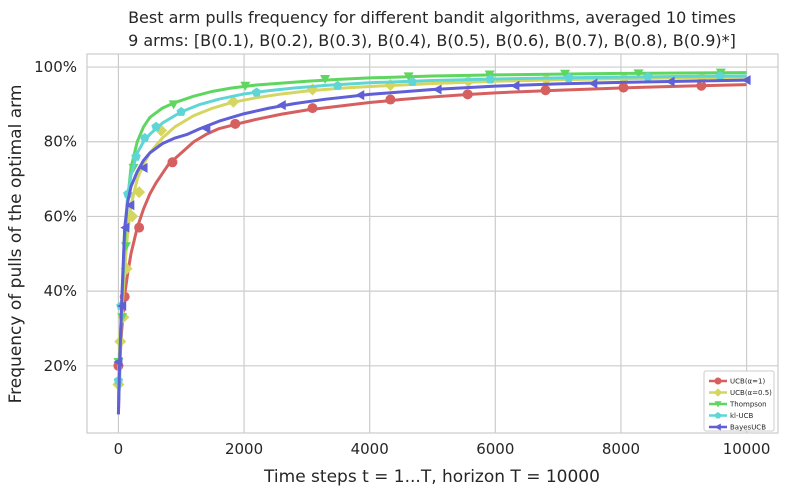 Image resolution: width=794 pixels, height=495 pixels. I want to click on x-tick-label: 0, so click(119, 449).